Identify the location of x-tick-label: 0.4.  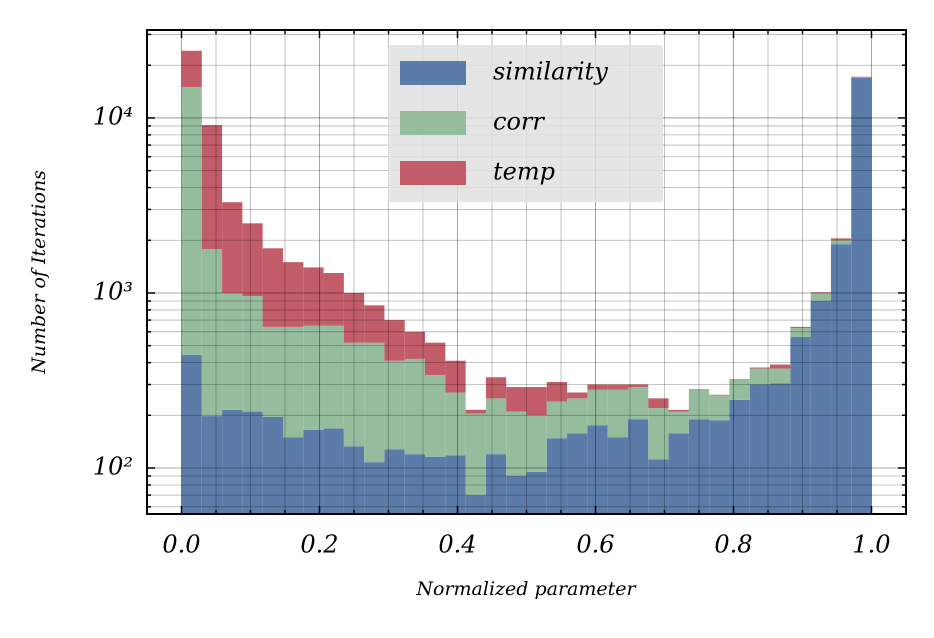
(457, 545).